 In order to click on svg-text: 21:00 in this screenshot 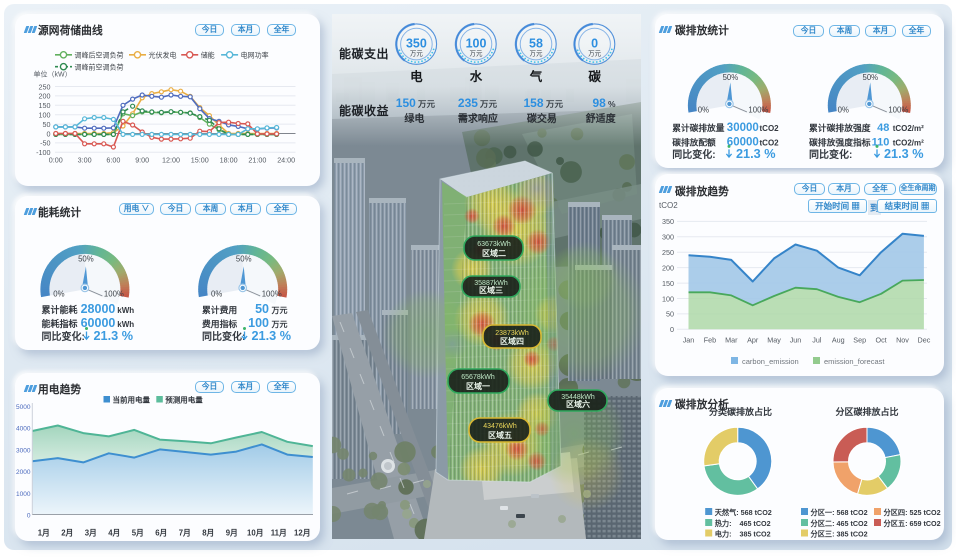, I will do `click(257, 160)`.